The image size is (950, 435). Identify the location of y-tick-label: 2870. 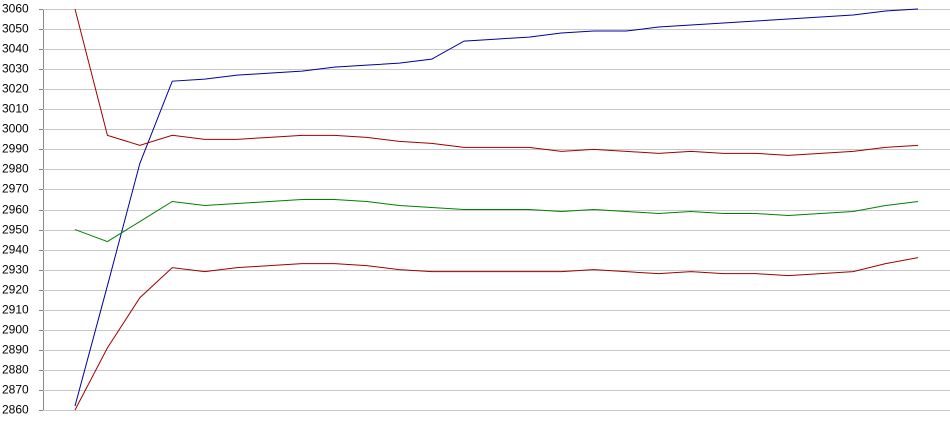
(15, 390).